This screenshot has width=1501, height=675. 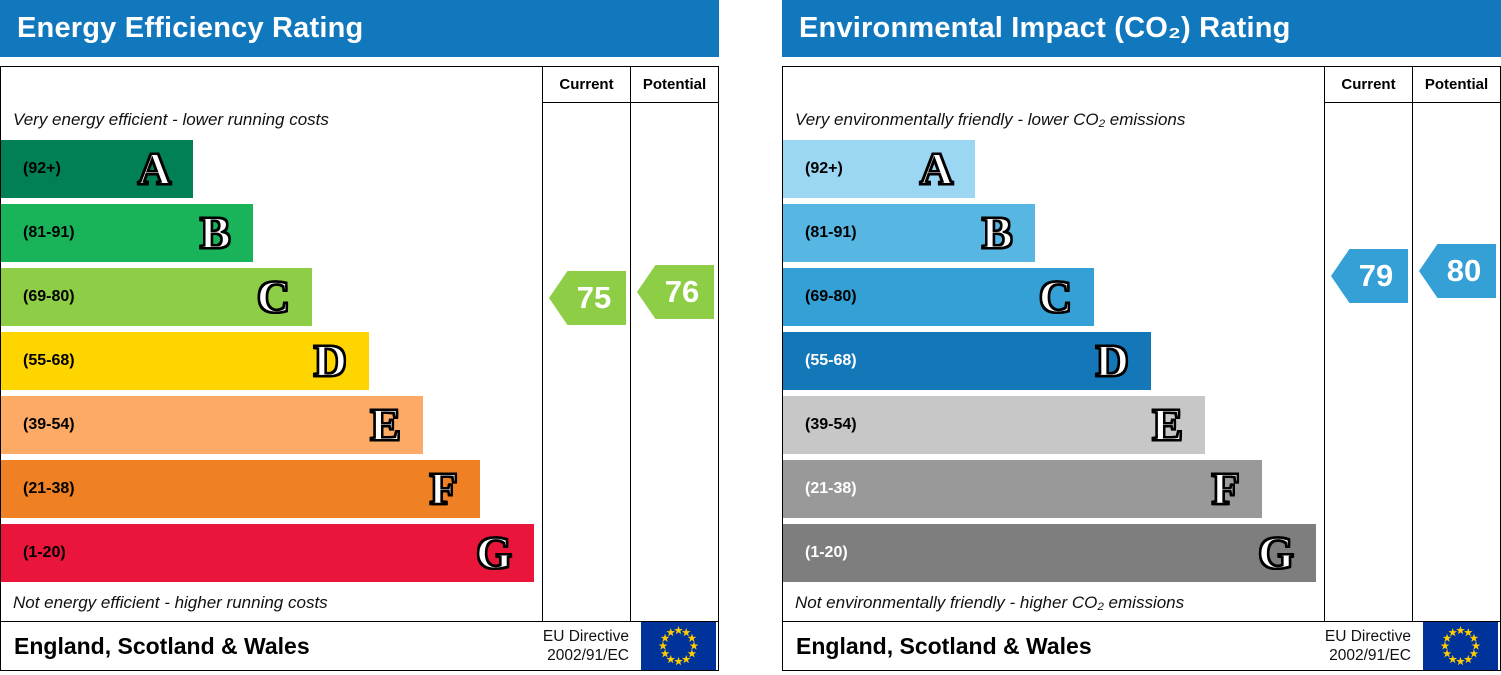 I want to click on current-rating-value: 75, so click(x=594, y=297).